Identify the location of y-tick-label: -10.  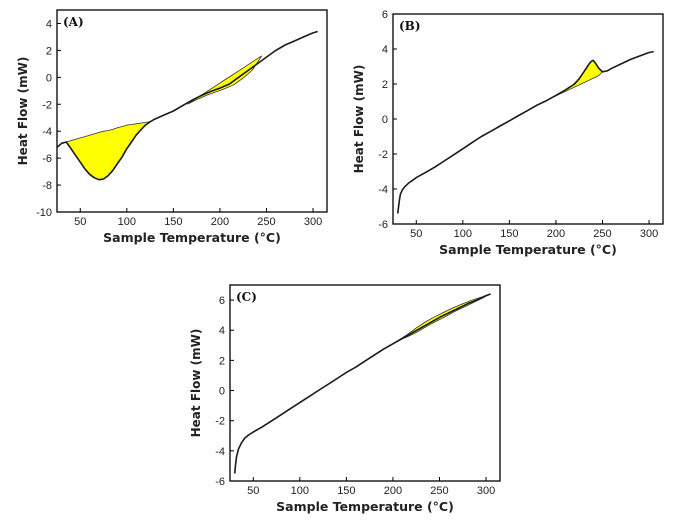
(44, 213).